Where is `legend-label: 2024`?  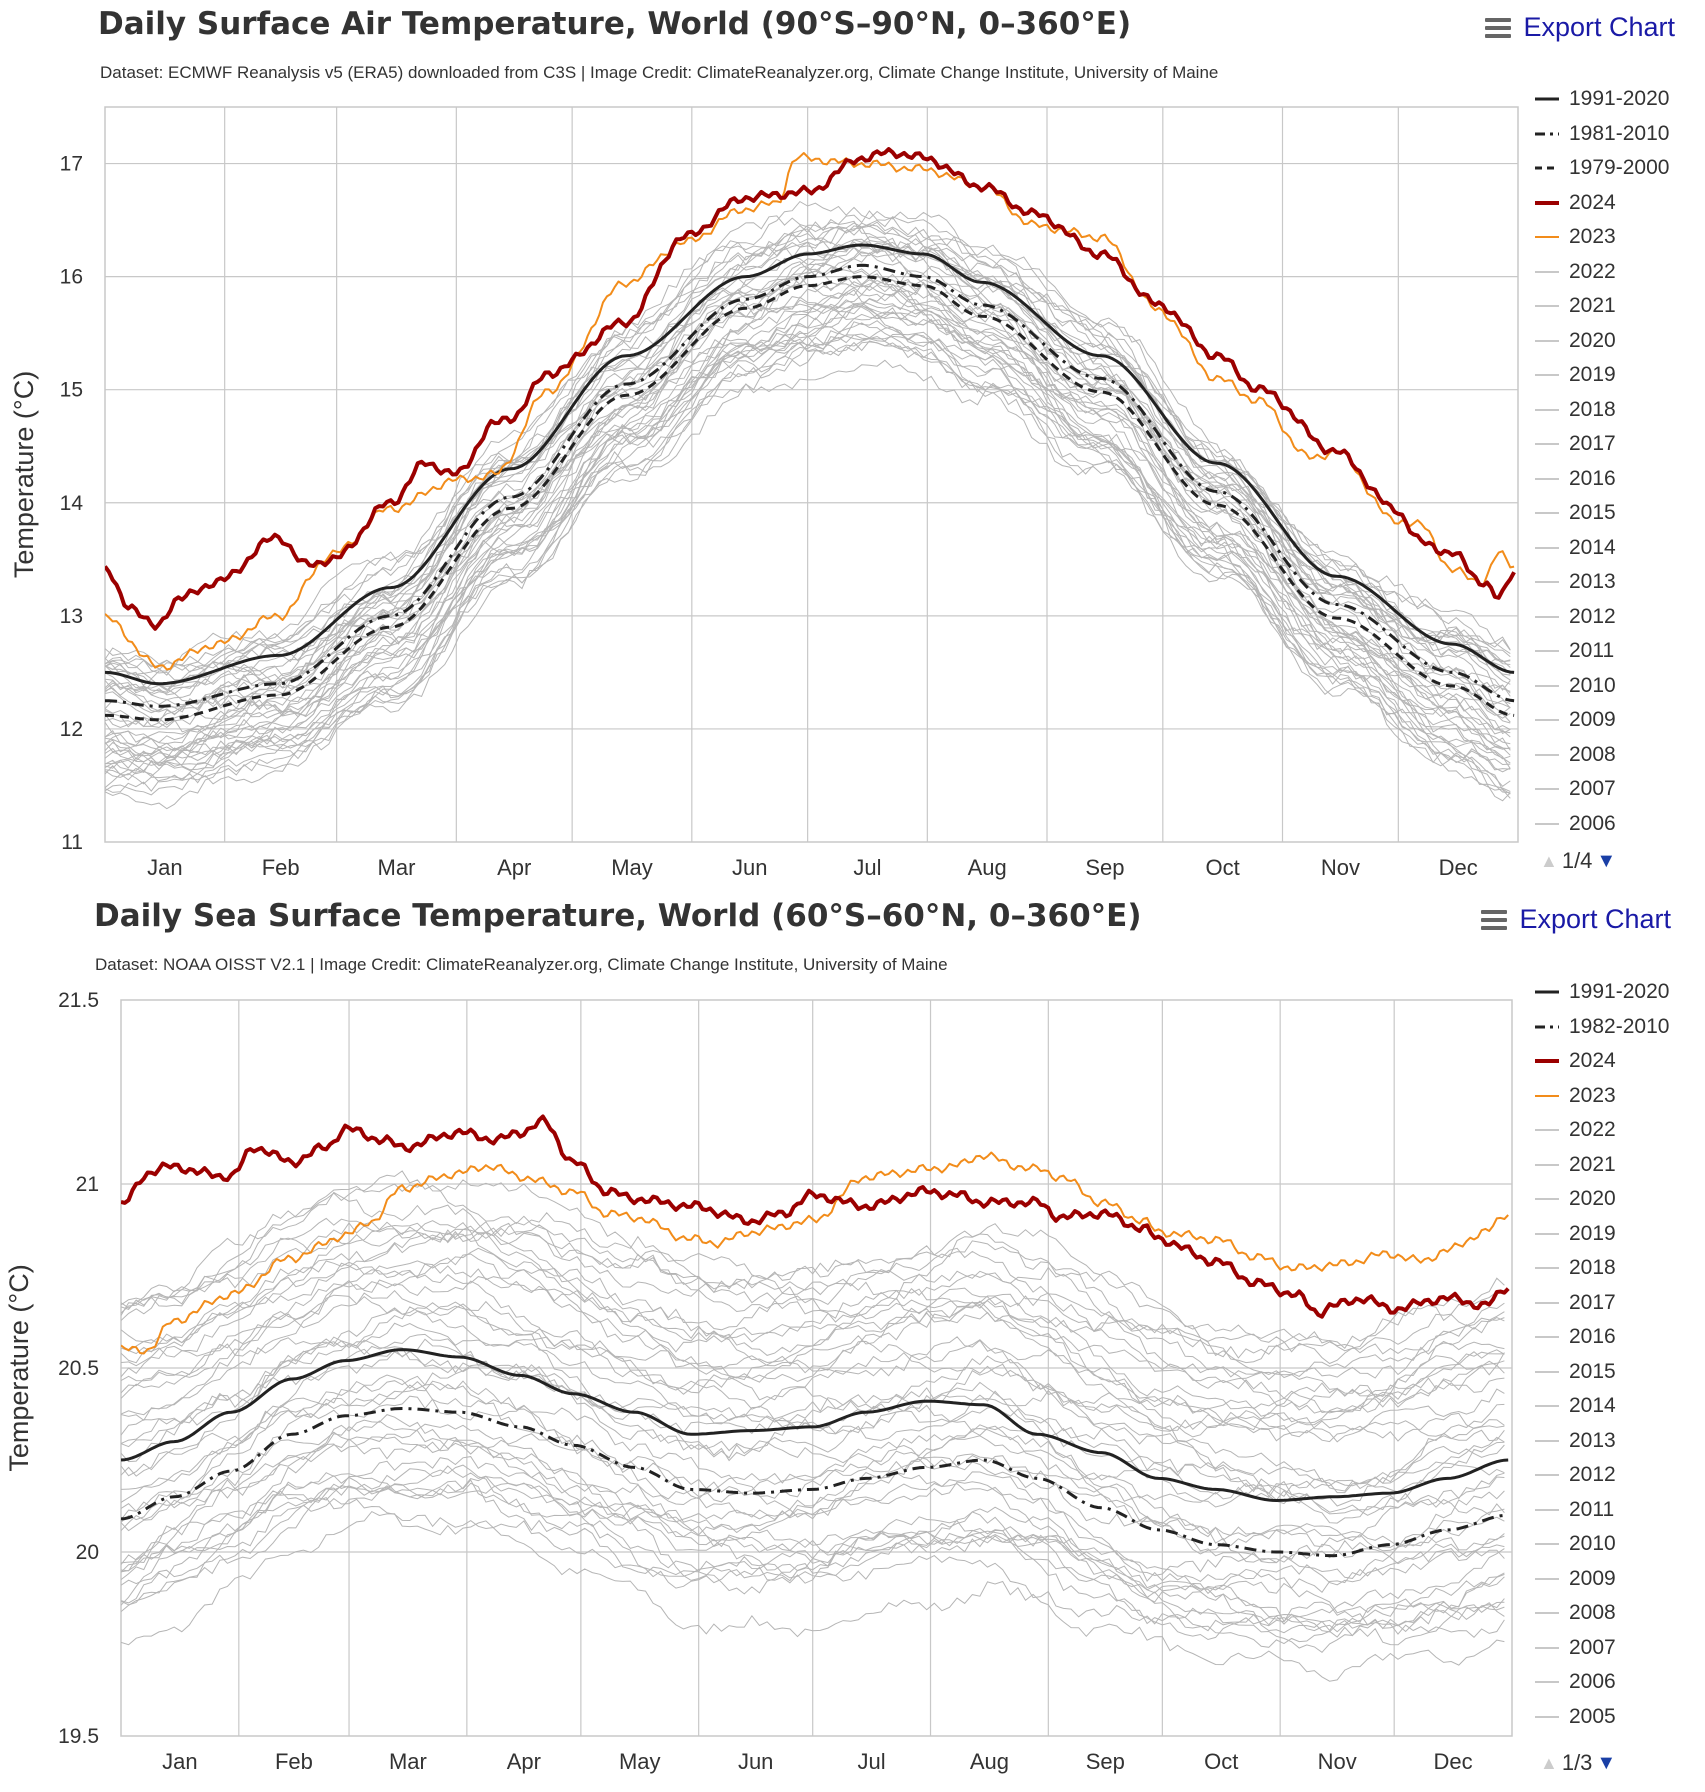
legend-label: 2024 is located at coordinates (1592, 202).